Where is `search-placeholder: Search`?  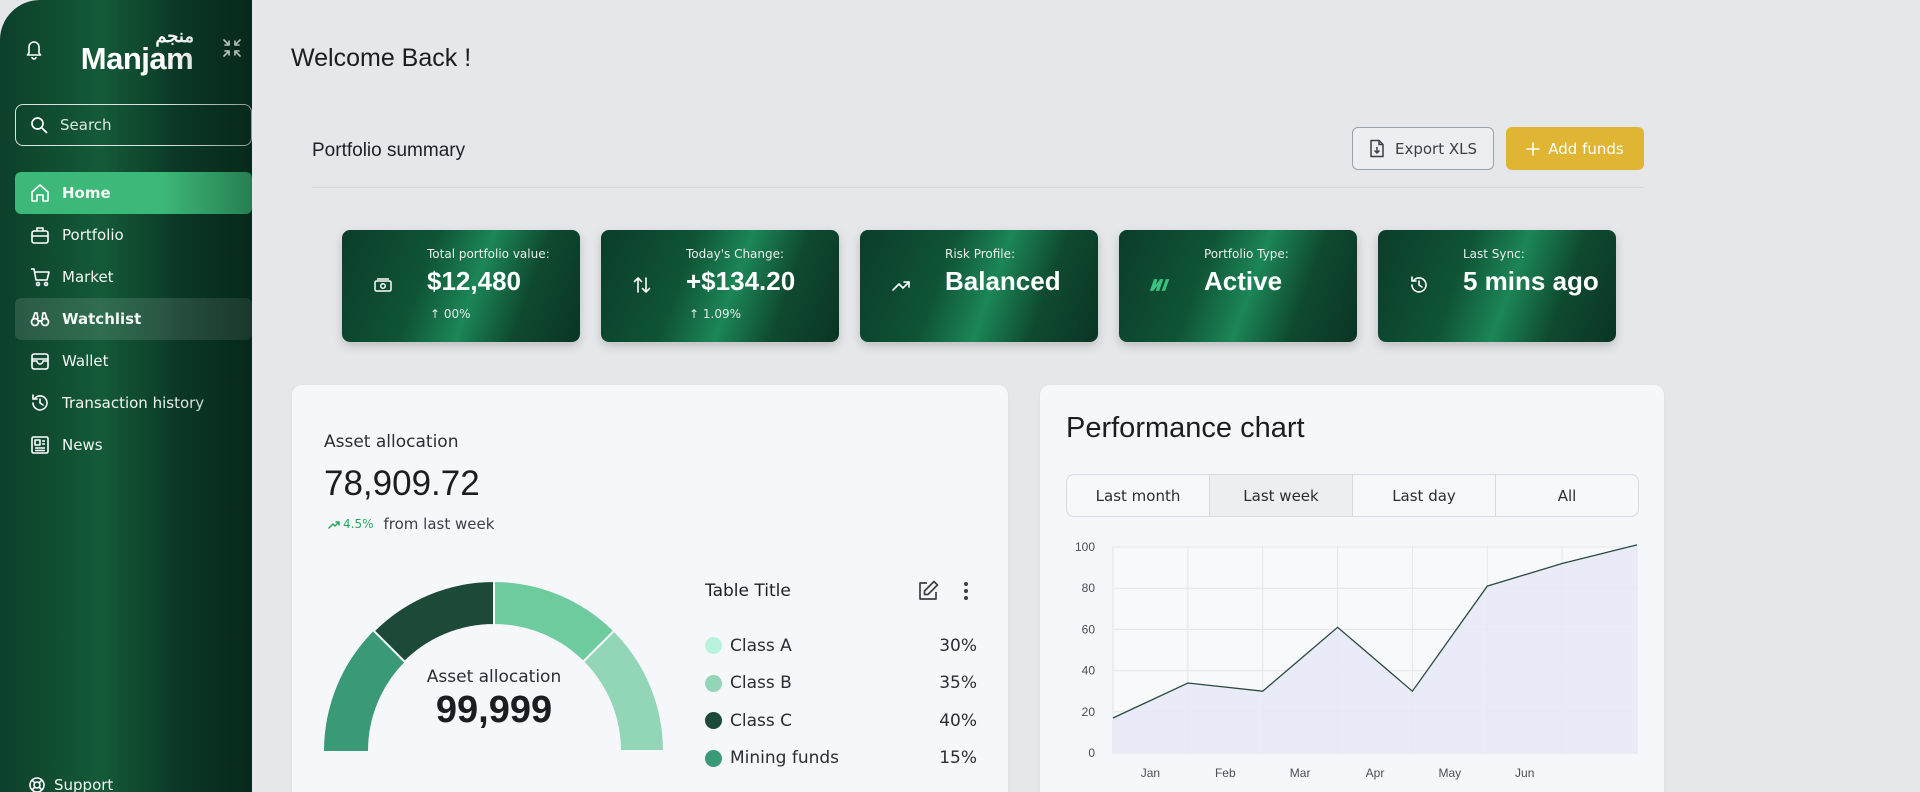
search-placeholder: Search is located at coordinates (86, 125).